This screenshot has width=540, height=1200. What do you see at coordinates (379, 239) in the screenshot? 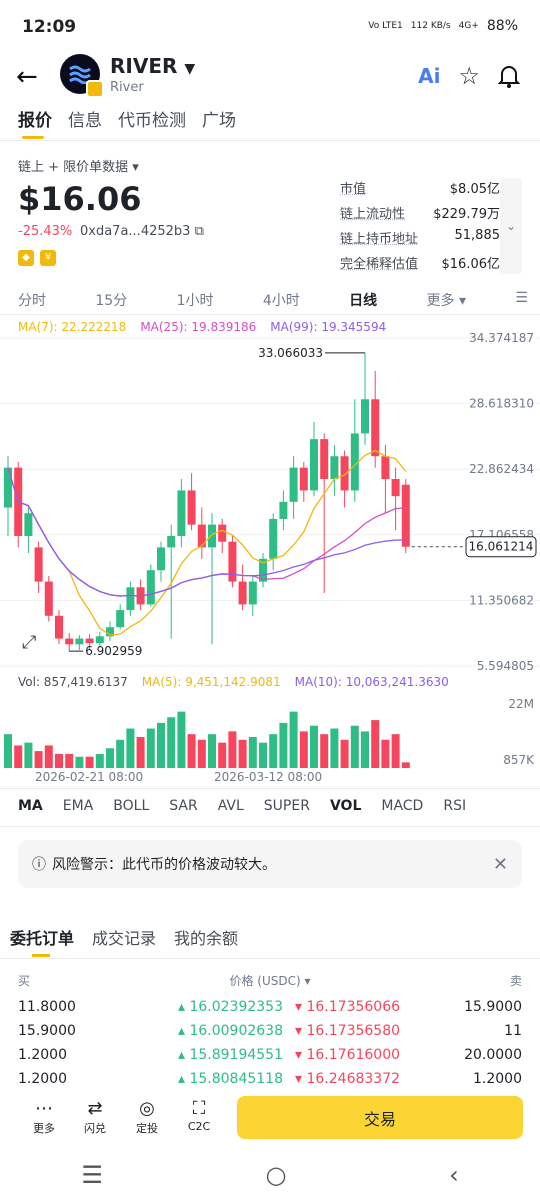
I see `stat-label: 链上持币地址` at bounding box center [379, 239].